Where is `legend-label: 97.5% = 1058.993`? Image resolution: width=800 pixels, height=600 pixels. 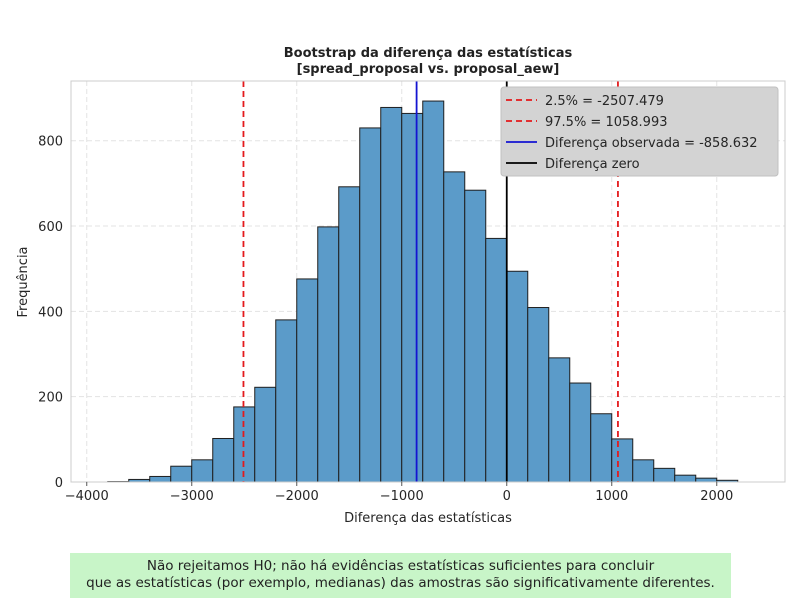 legend-label: 97.5% = 1058.993 is located at coordinates (606, 122).